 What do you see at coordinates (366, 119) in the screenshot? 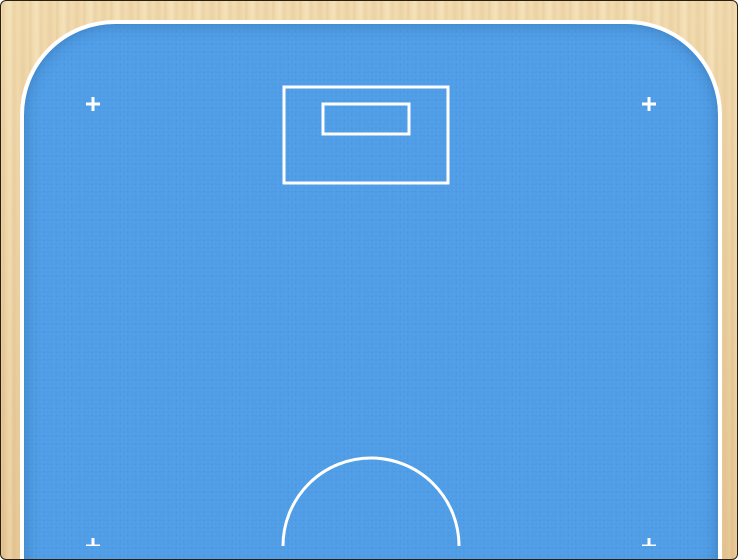
I see `goal-box` at bounding box center [366, 119].